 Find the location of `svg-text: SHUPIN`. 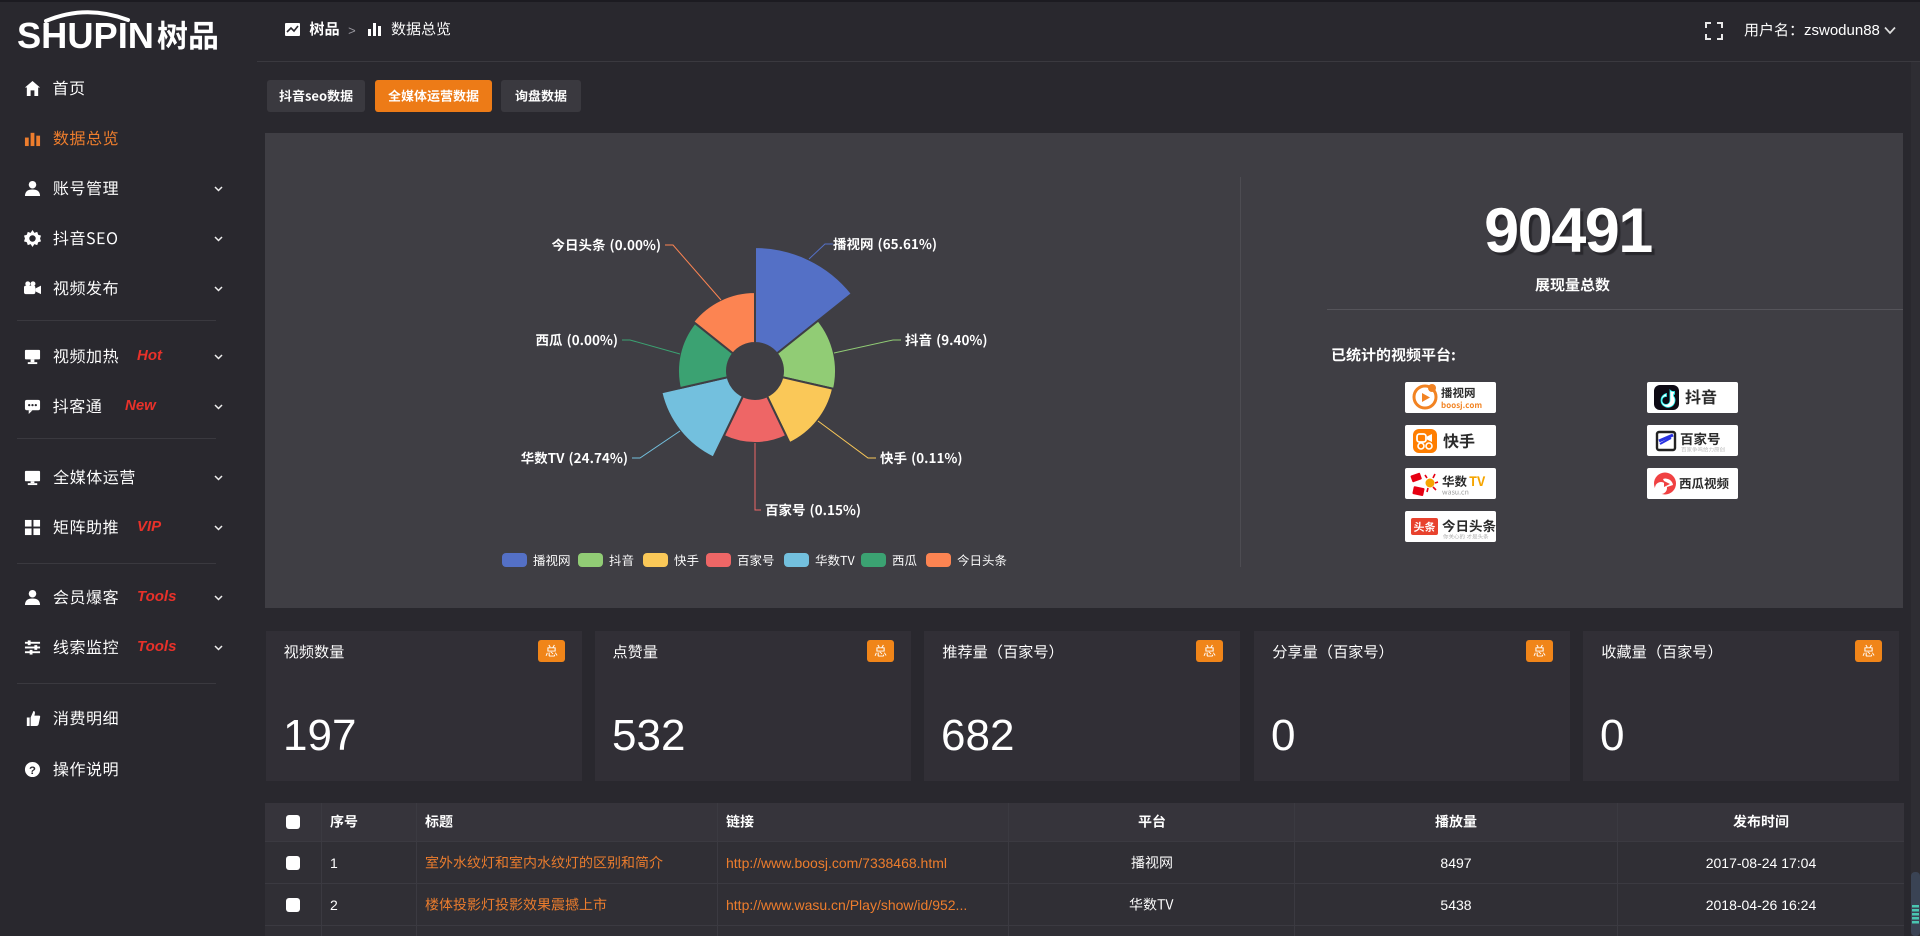

svg-text: SHUPIN is located at coordinates (85, 35).